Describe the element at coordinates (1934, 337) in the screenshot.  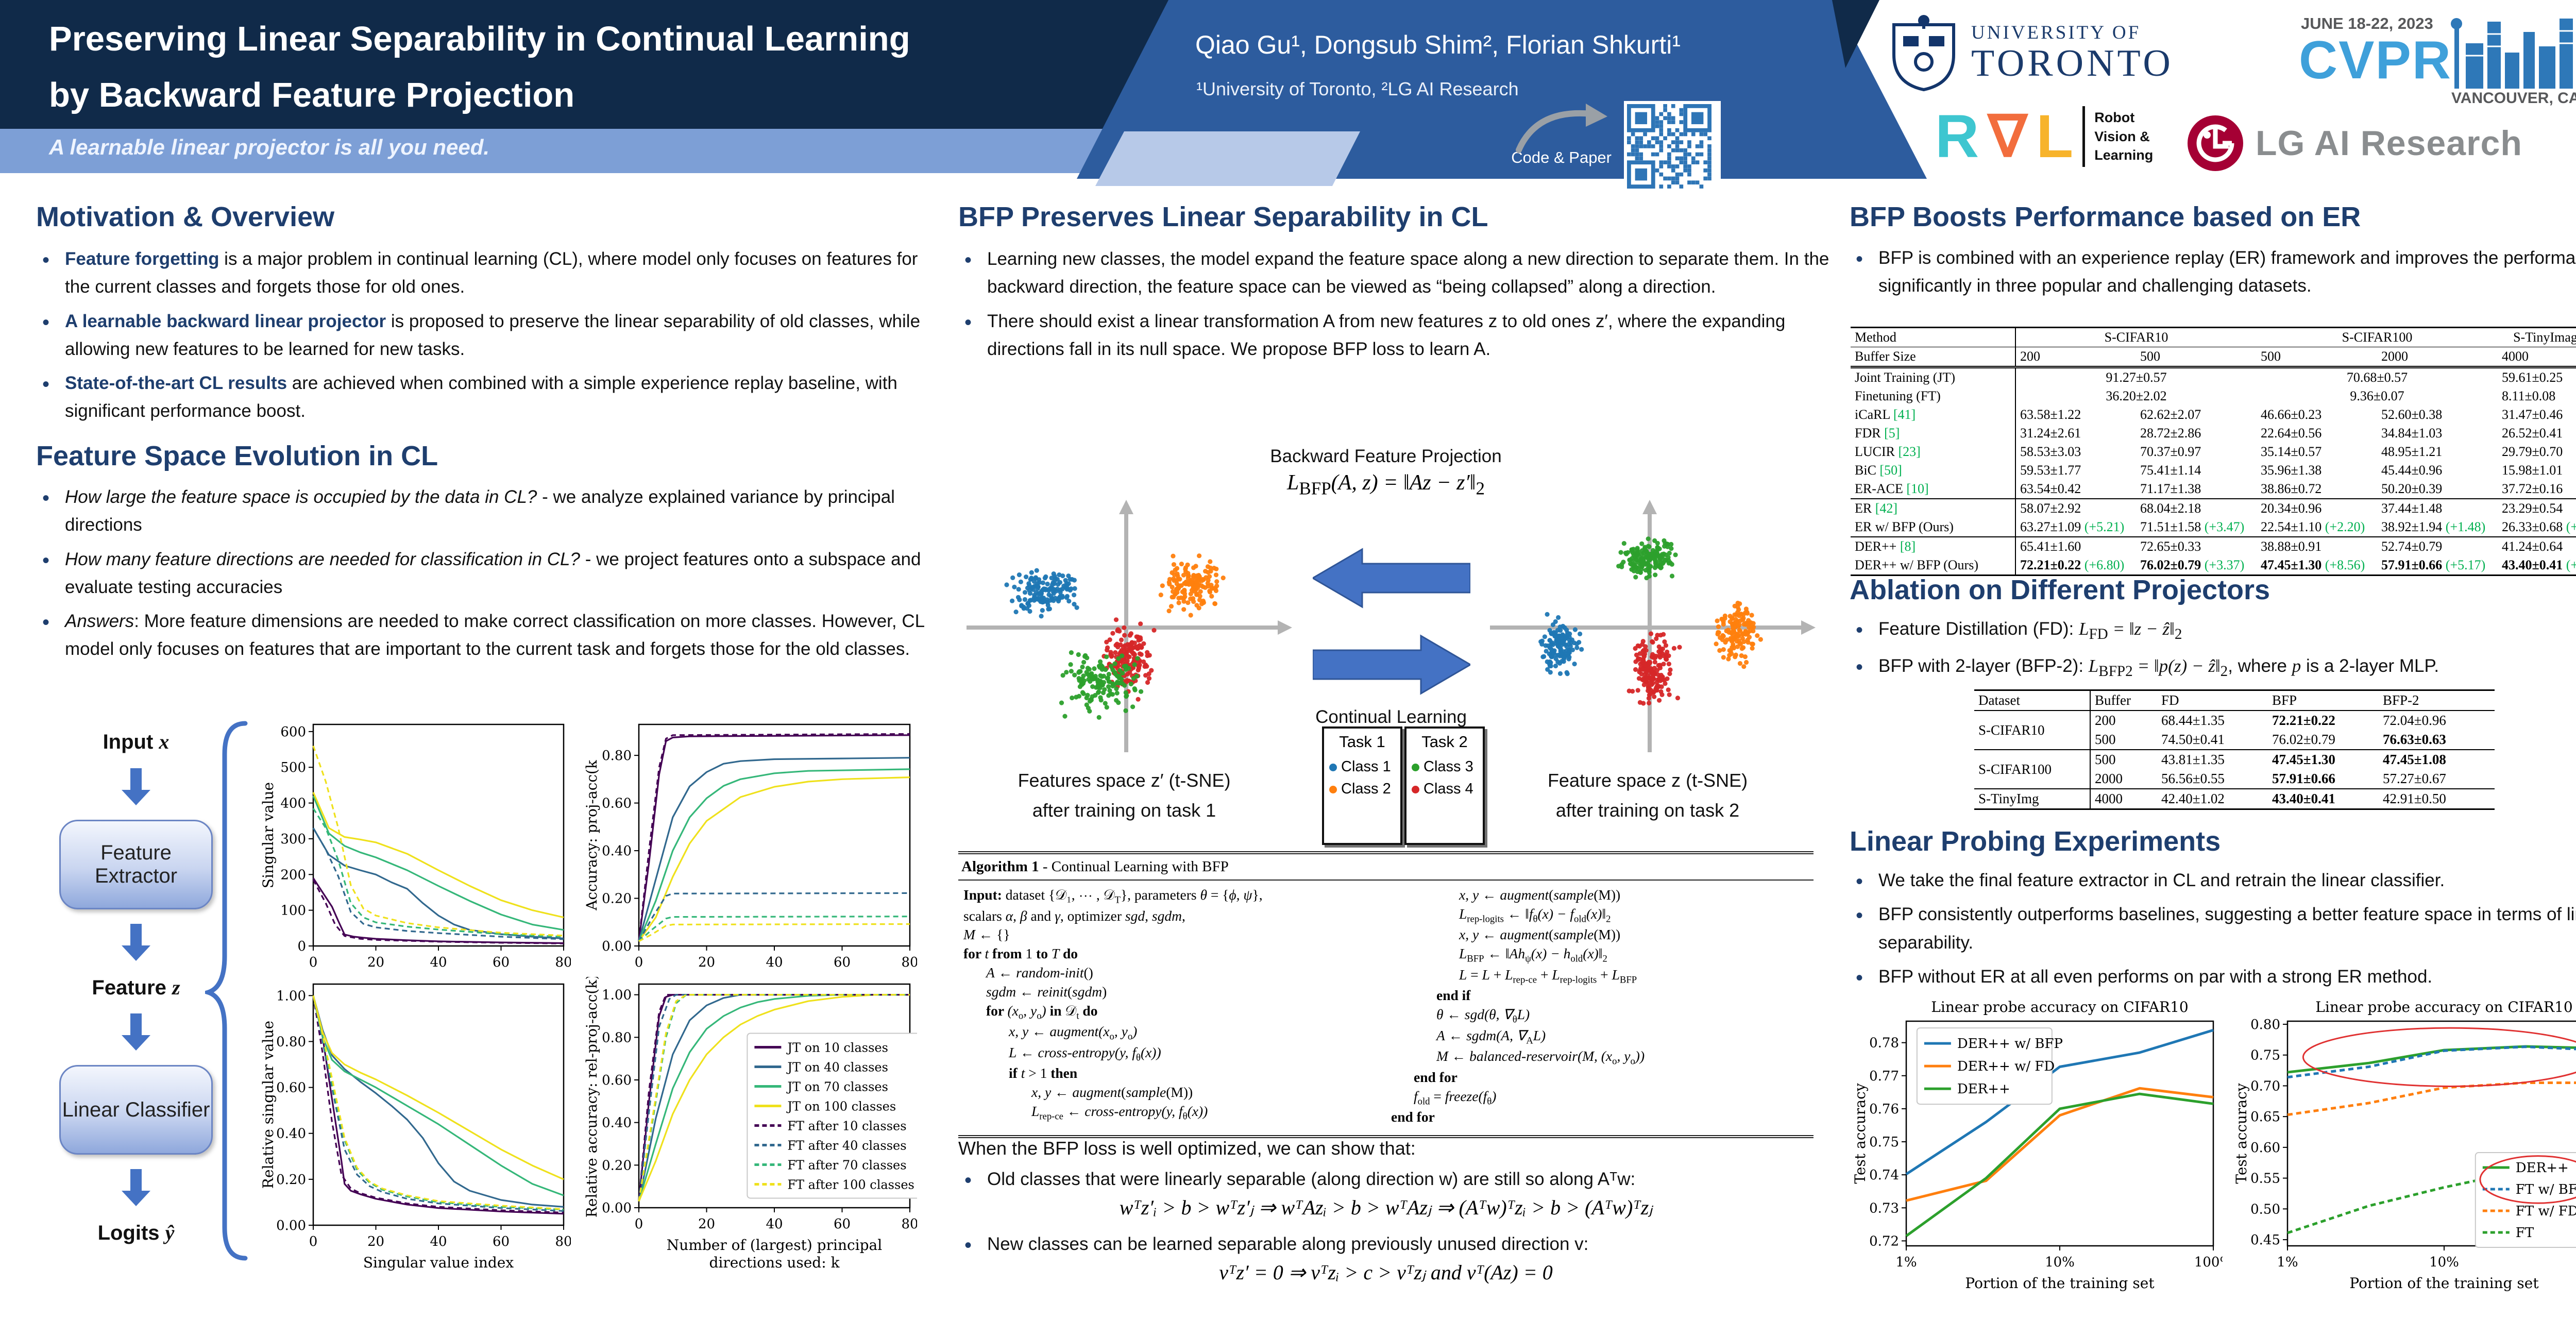
I see `table-header: Method` at that location.